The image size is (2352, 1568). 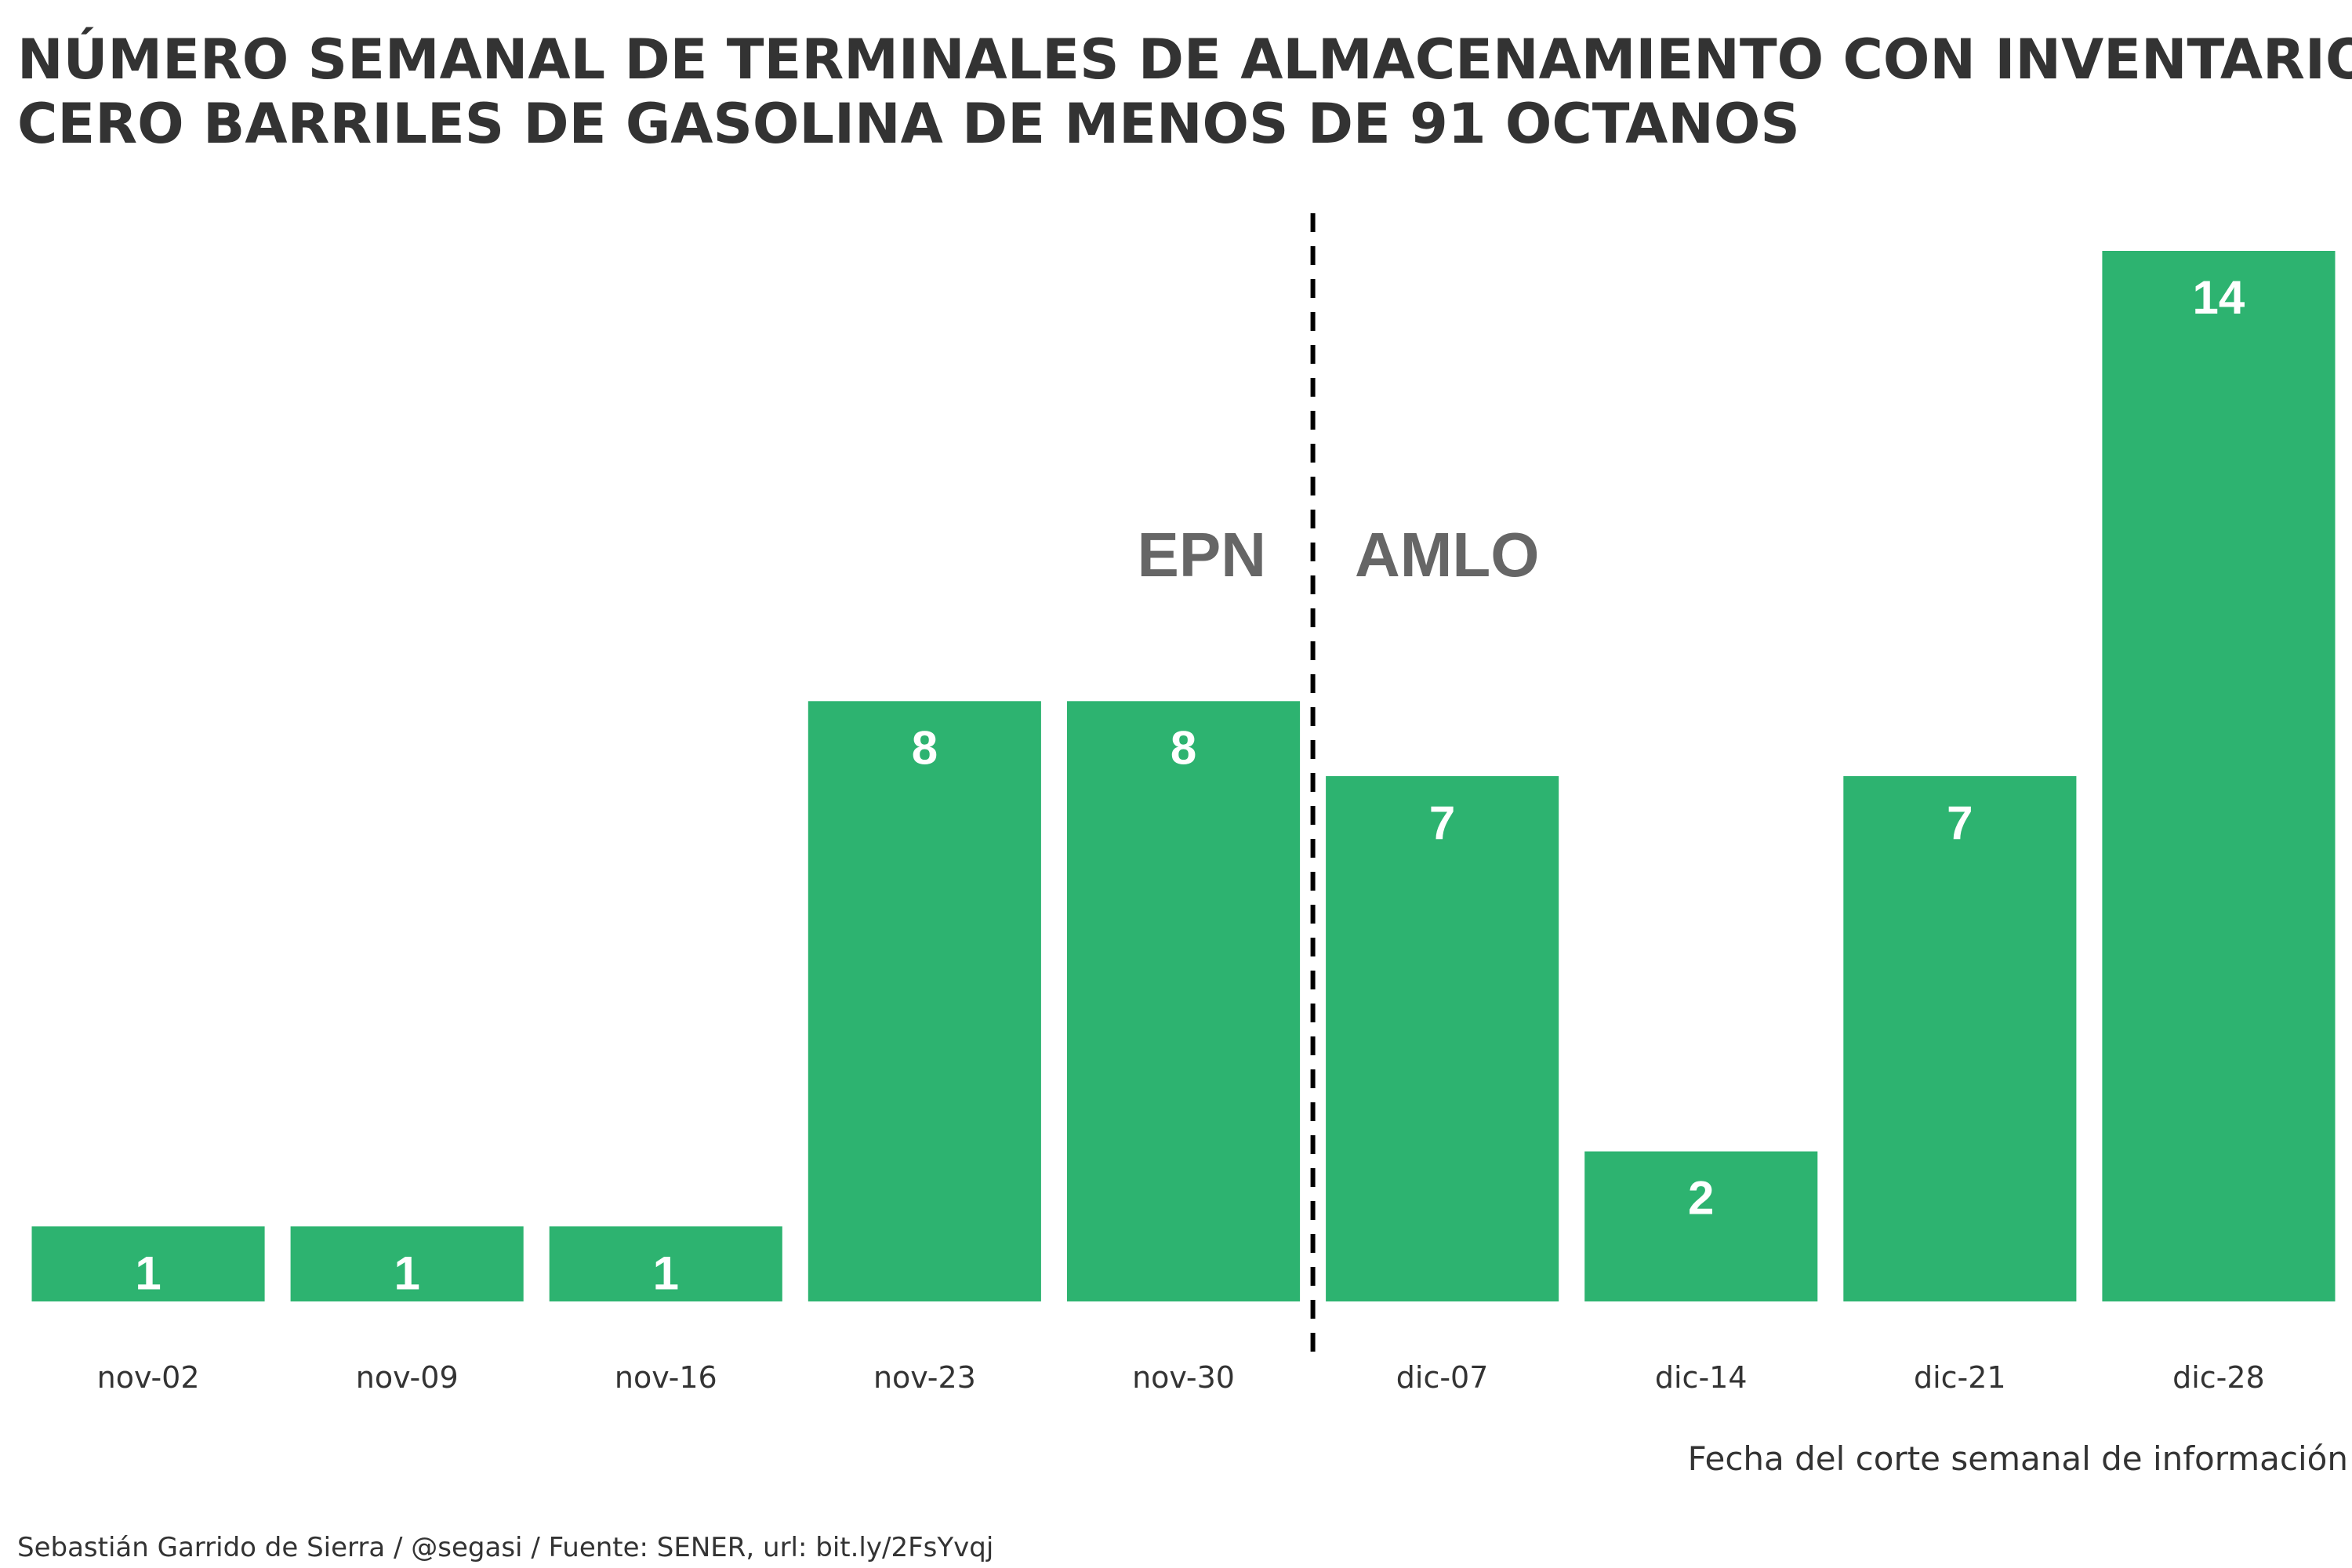 What do you see at coordinates (1447, 555) in the screenshot?
I see `period-label-amlo: AMLO` at bounding box center [1447, 555].